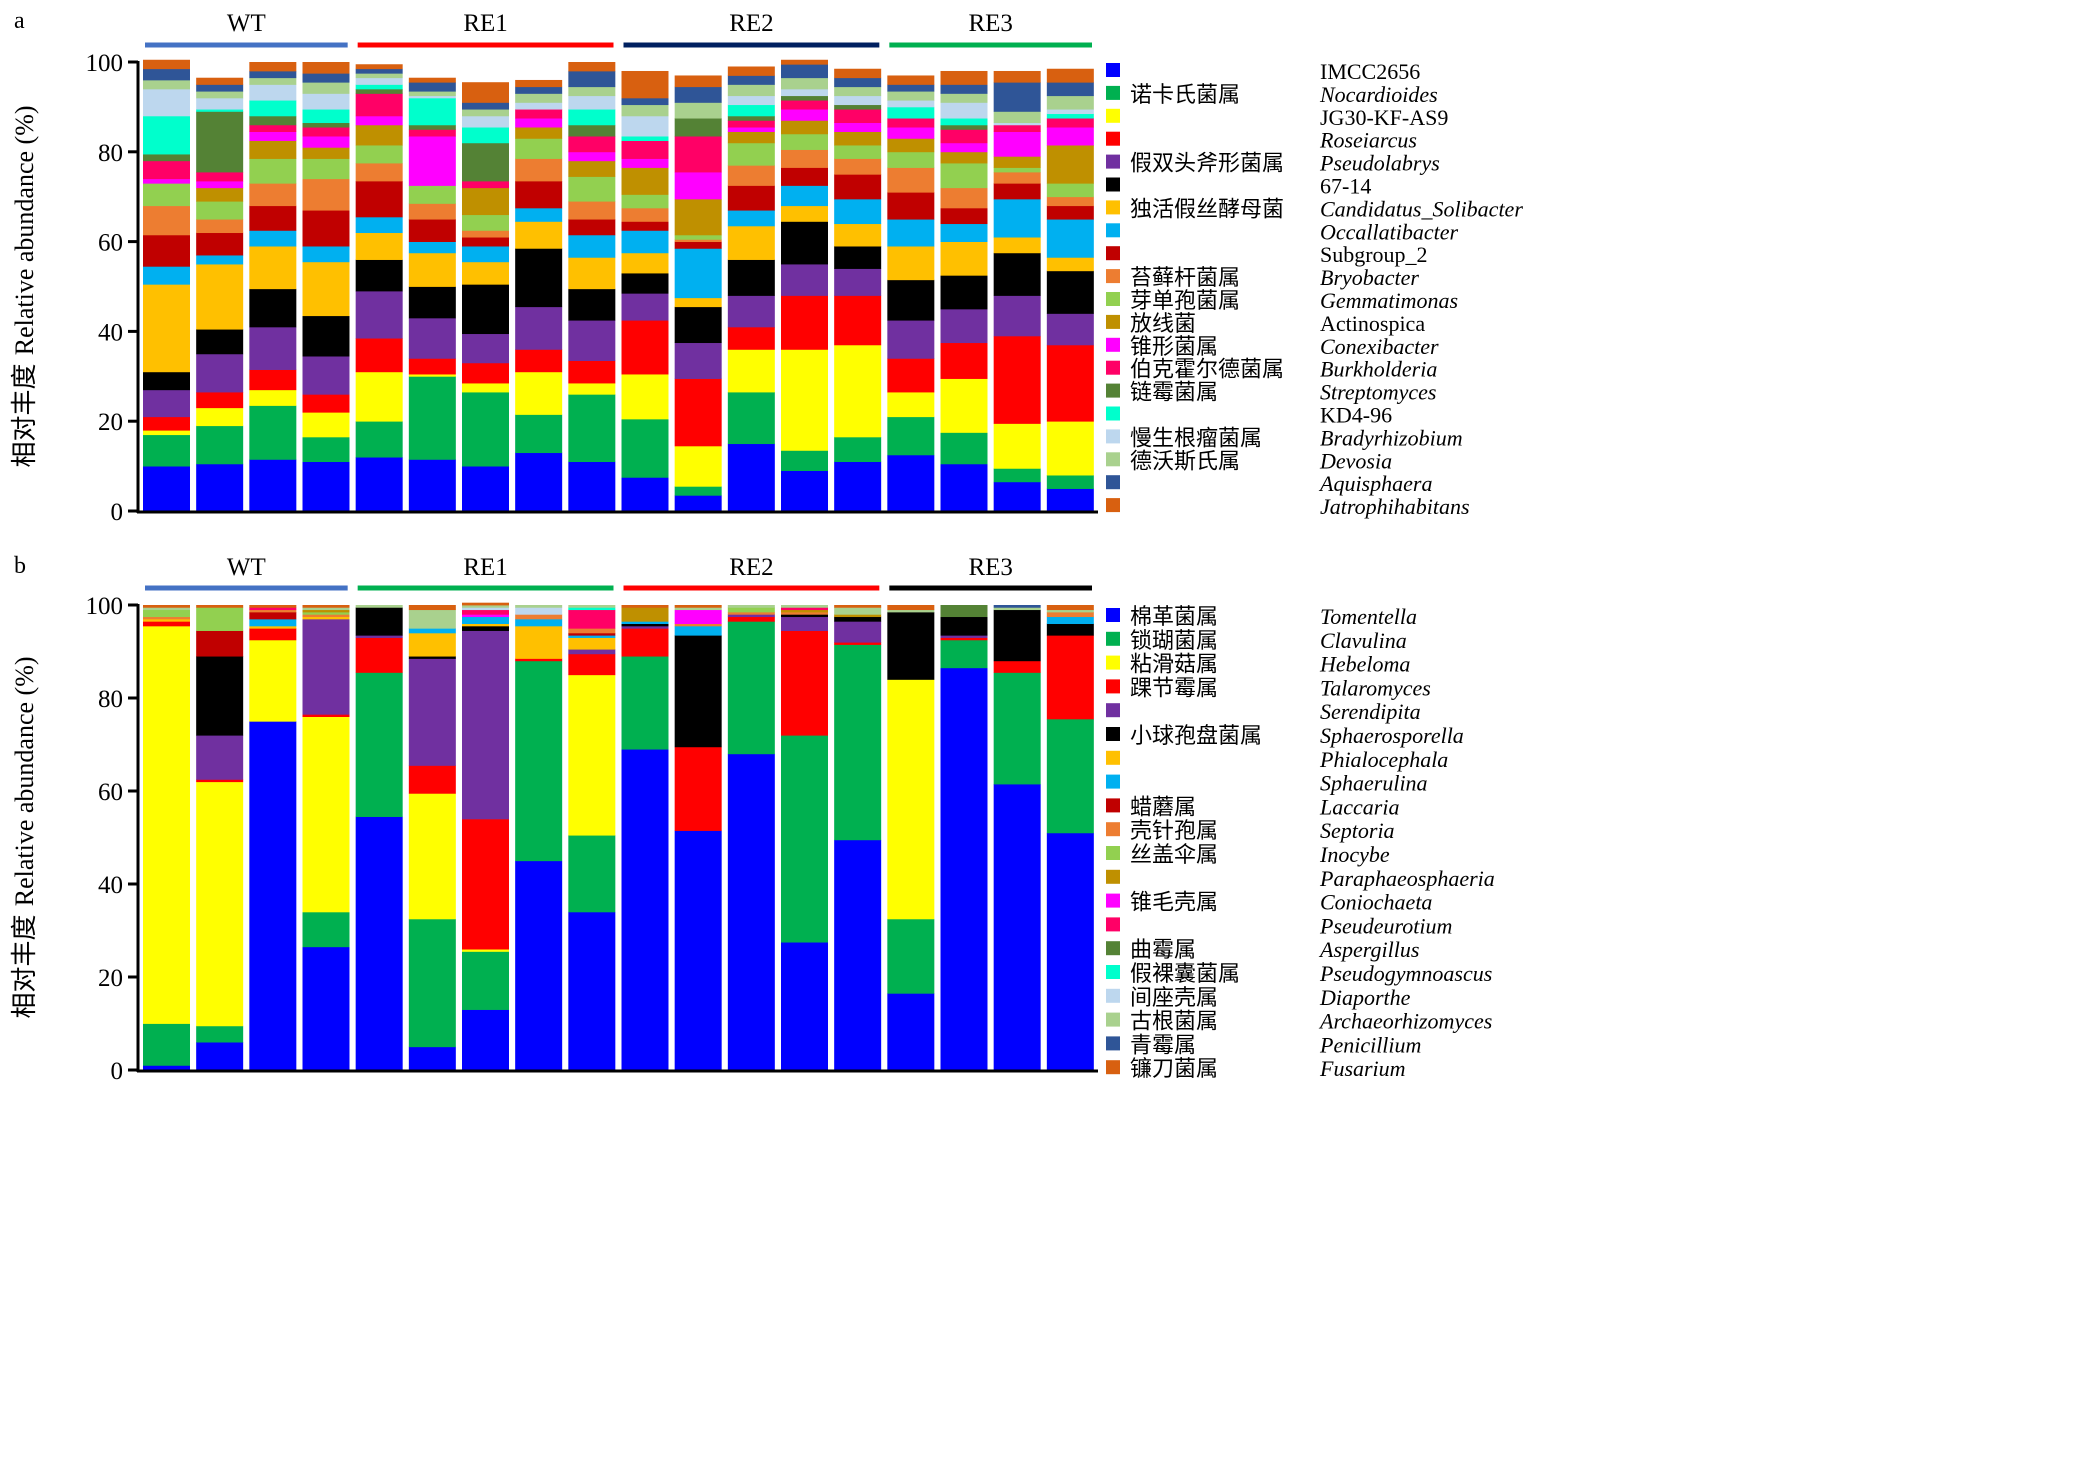 Image resolution: width=2092 pixels, height=1465 pixels. I want to click on y-tick-label: 60, so click(110, 792).